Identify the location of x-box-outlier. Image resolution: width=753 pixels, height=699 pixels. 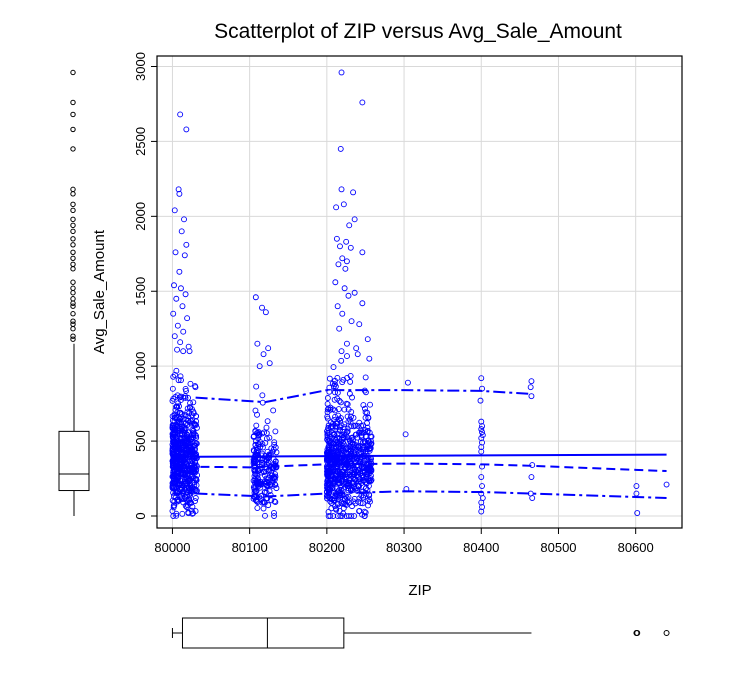
(637, 633).